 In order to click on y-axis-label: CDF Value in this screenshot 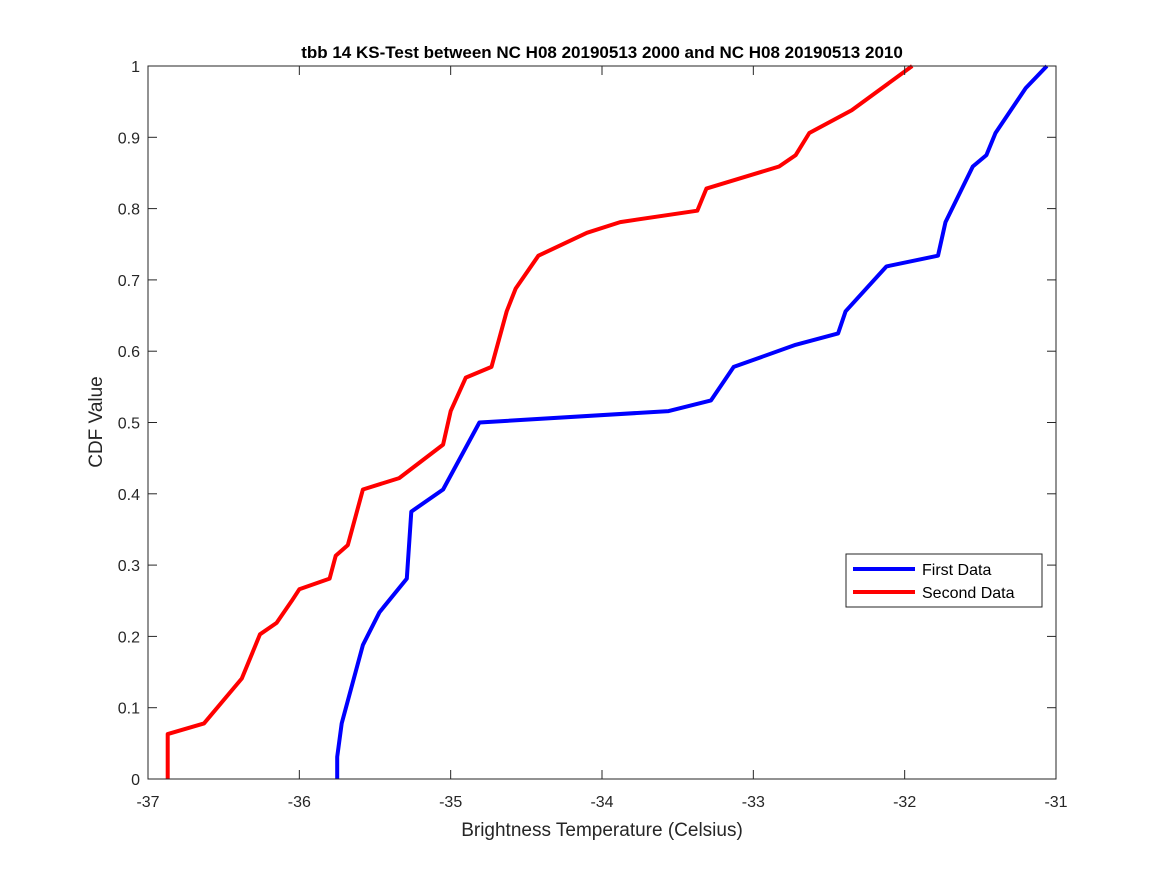, I will do `click(96, 422)`.